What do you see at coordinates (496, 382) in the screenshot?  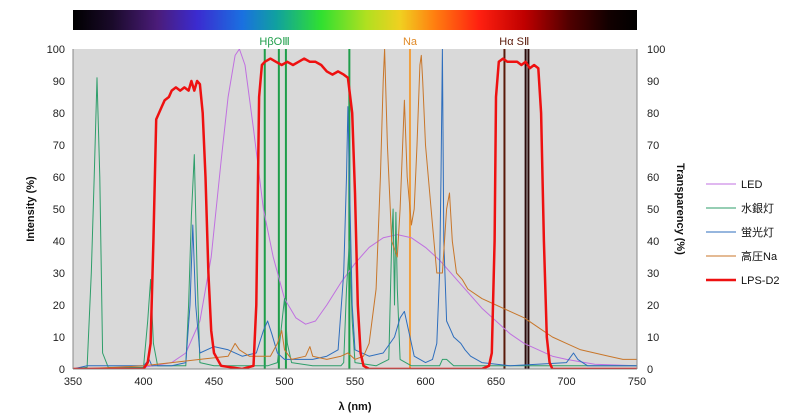 I see `x-tick-label: 650` at bounding box center [496, 382].